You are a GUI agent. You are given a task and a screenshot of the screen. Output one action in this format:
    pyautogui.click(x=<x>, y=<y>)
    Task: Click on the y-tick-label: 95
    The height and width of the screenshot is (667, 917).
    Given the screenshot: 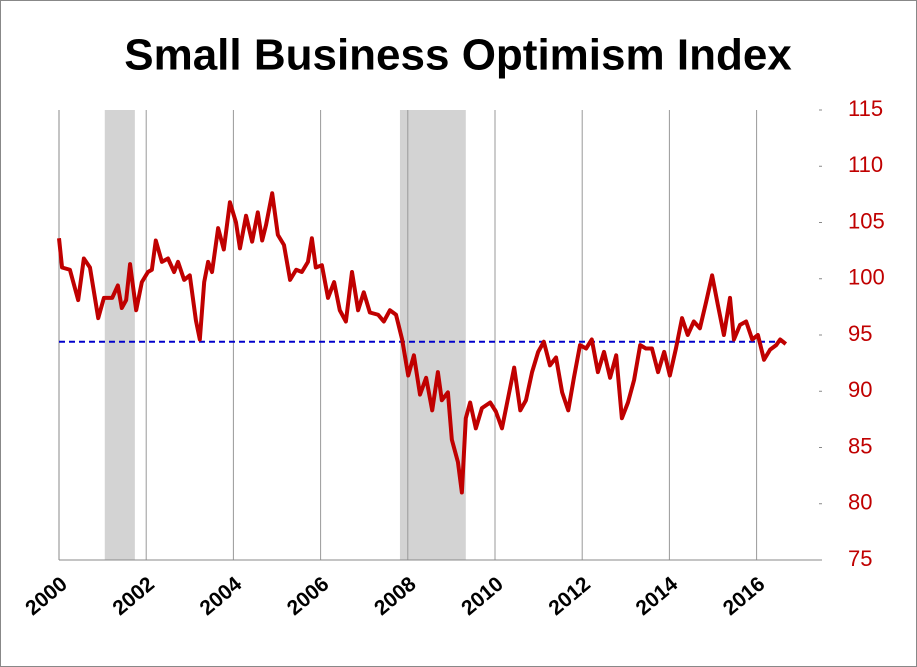 What is the action you would take?
    pyautogui.click(x=860, y=333)
    